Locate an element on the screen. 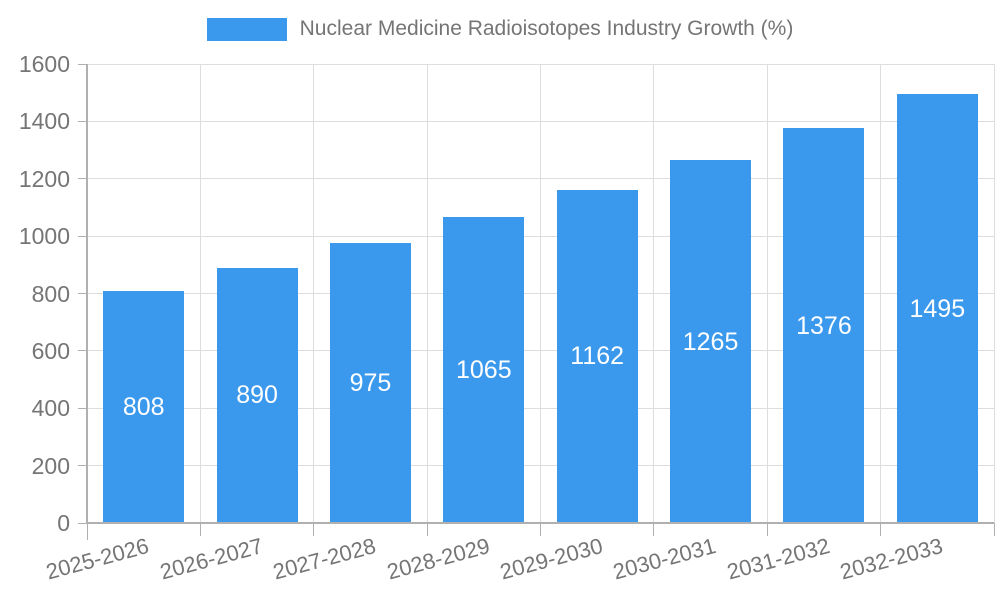  bar-value-label: 1376 is located at coordinates (824, 325).